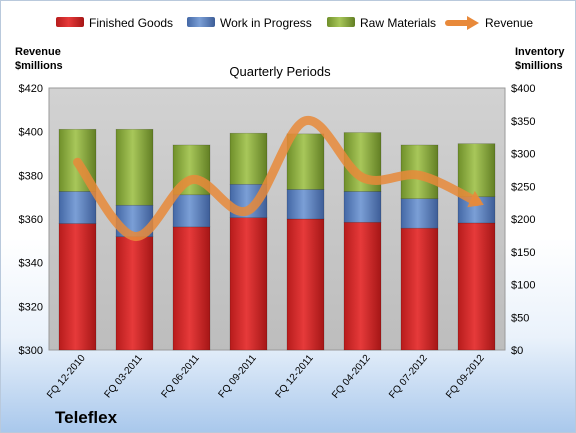 This screenshot has height=433, width=576. What do you see at coordinates (523, 155) in the screenshot?
I see `right-tick-label: $300` at bounding box center [523, 155].